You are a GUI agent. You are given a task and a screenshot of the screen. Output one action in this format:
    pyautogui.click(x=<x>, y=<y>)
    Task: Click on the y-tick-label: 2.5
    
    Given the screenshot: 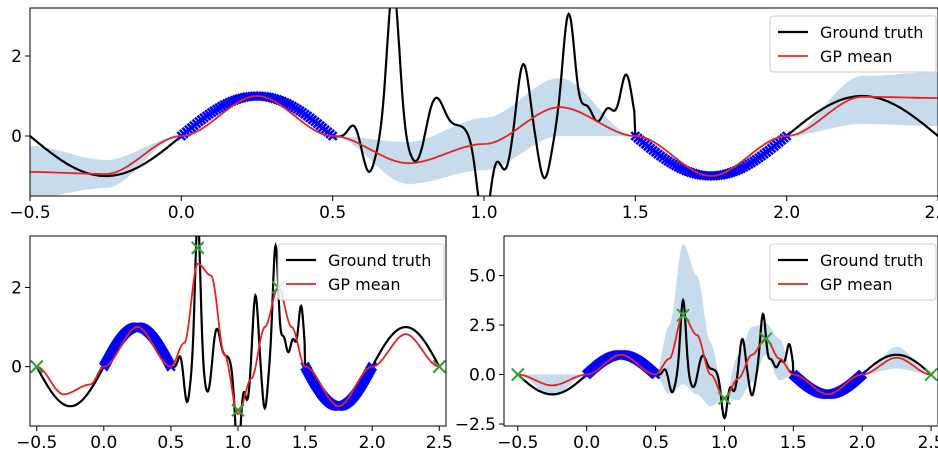 What is the action you would take?
    pyautogui.click(x=482, y=326)
    